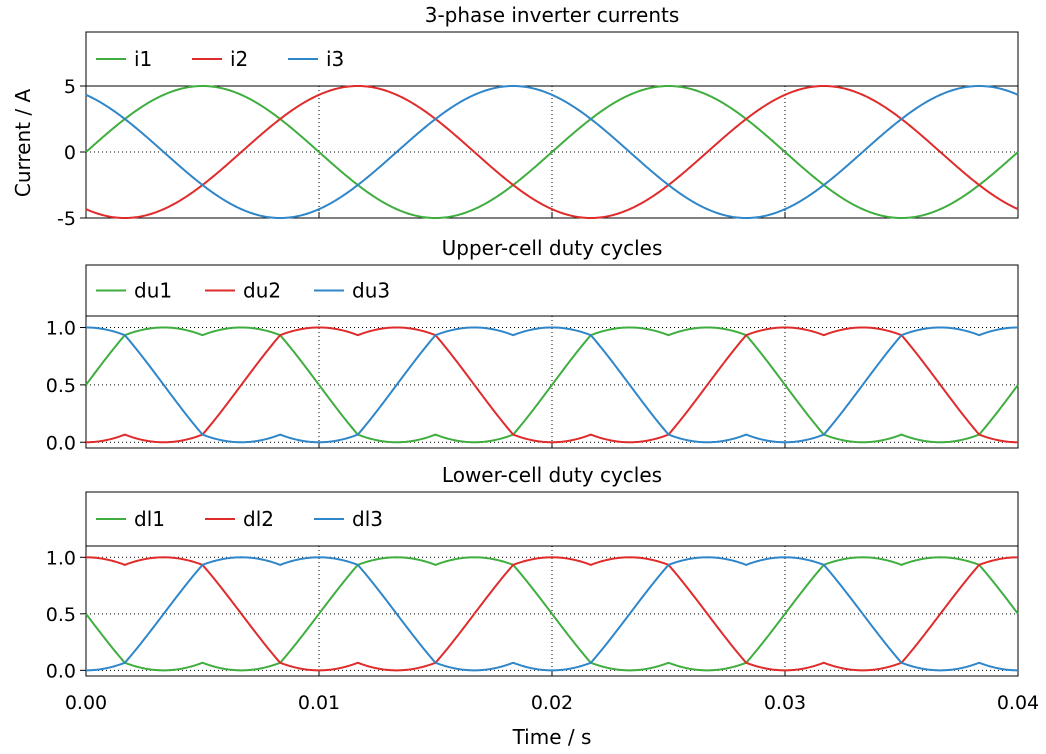  What do you see at coordinates (785, 703) in the screenshot?
I see `x-tick-label: 0.03` at bounding box center [785, 703].